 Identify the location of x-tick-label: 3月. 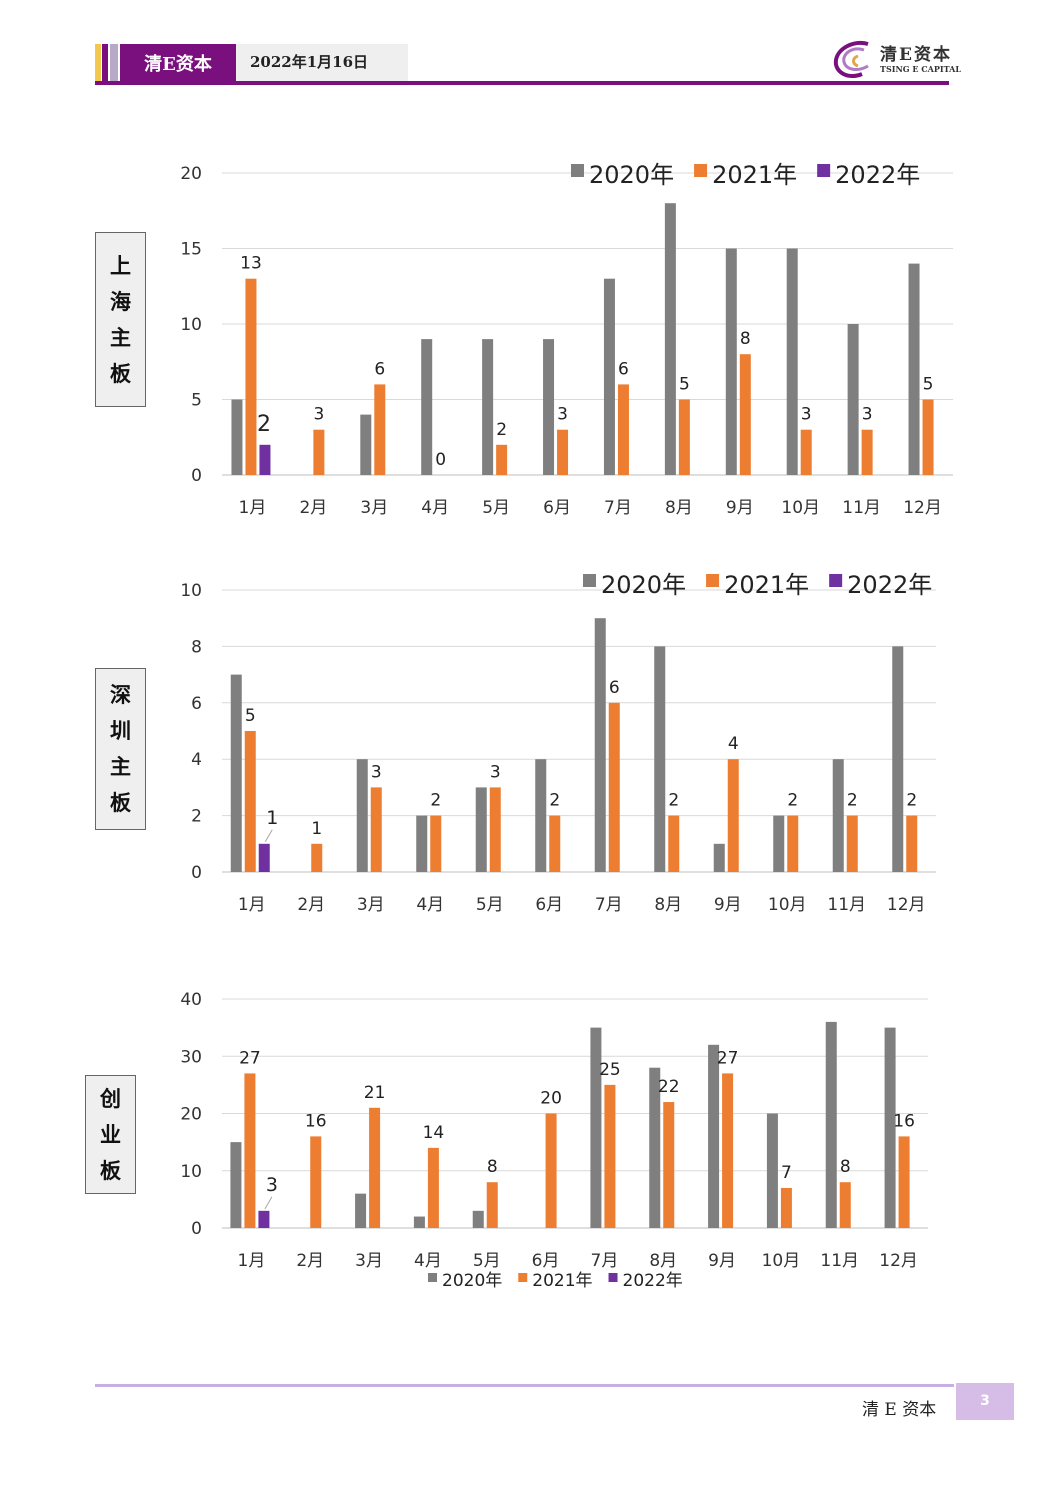
(371, 905).